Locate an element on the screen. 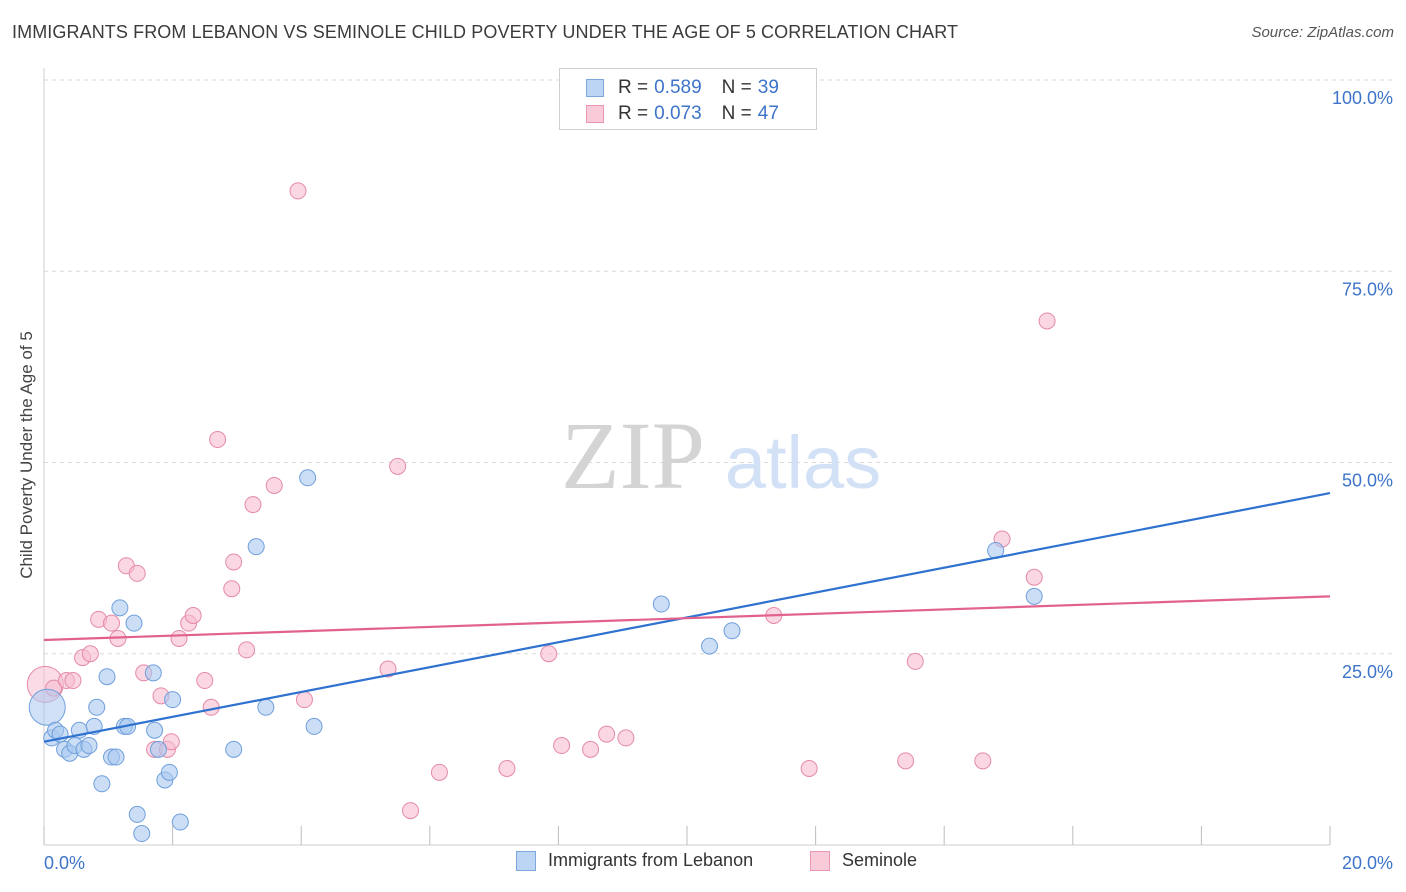 The width and height of the screenshot is (1406, 892). watermark-zip: ZIP is located at coordinates (633, 455).